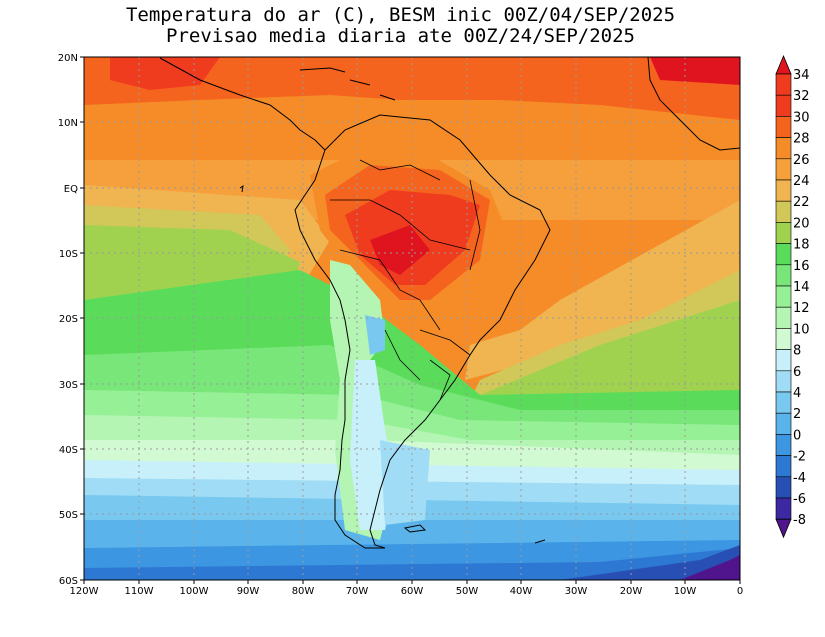  Describe the element at coordinates (68, 450) in the screenshot. I see `lat-label: 40S` at that location.